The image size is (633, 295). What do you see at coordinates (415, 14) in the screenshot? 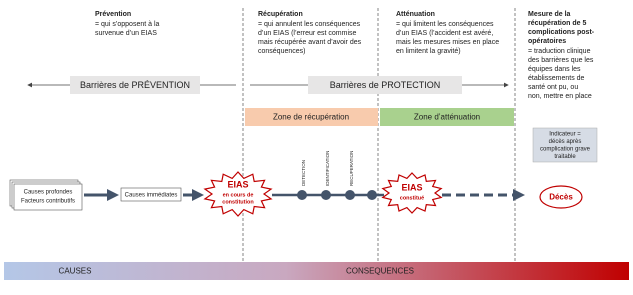
I see `column-title: Atténuation` at bounding box center [415, 14].